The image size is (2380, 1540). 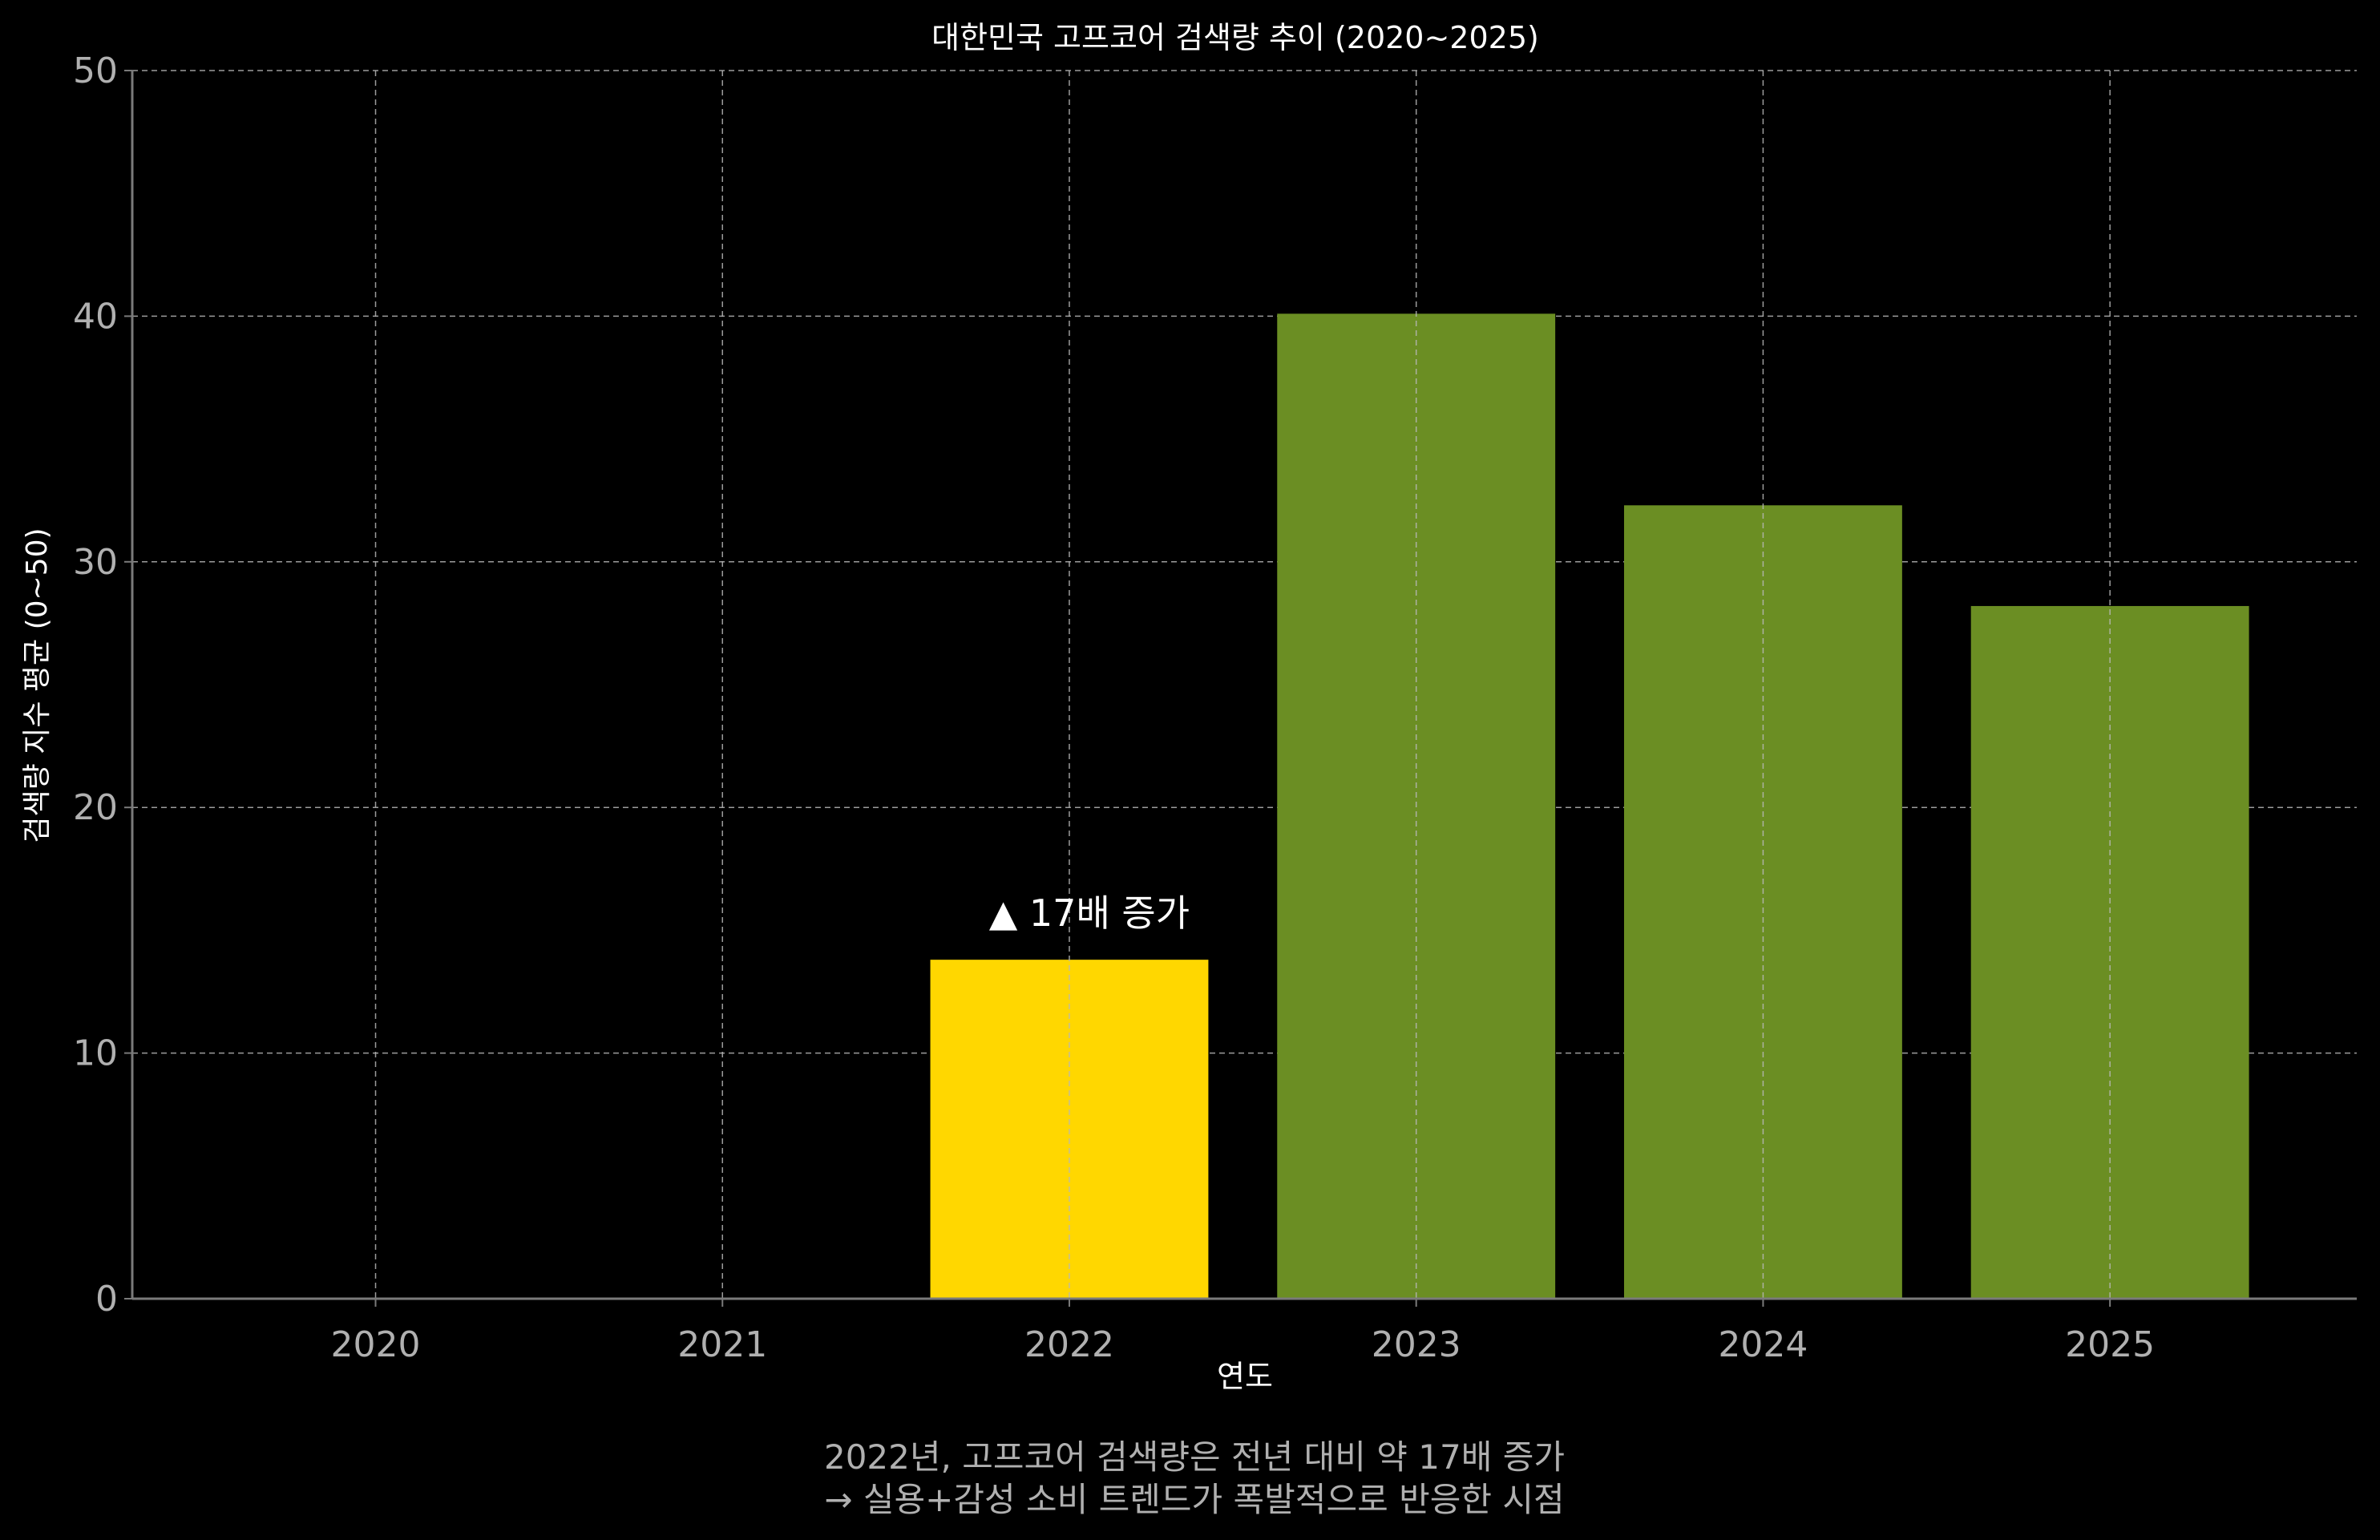 What do you see at coordinates (1243, 1332) in the screenshot?
I see `x-tick-labels: 2020 2021 2022 2023 2024 2025` at bounding box center [1243, 1332].